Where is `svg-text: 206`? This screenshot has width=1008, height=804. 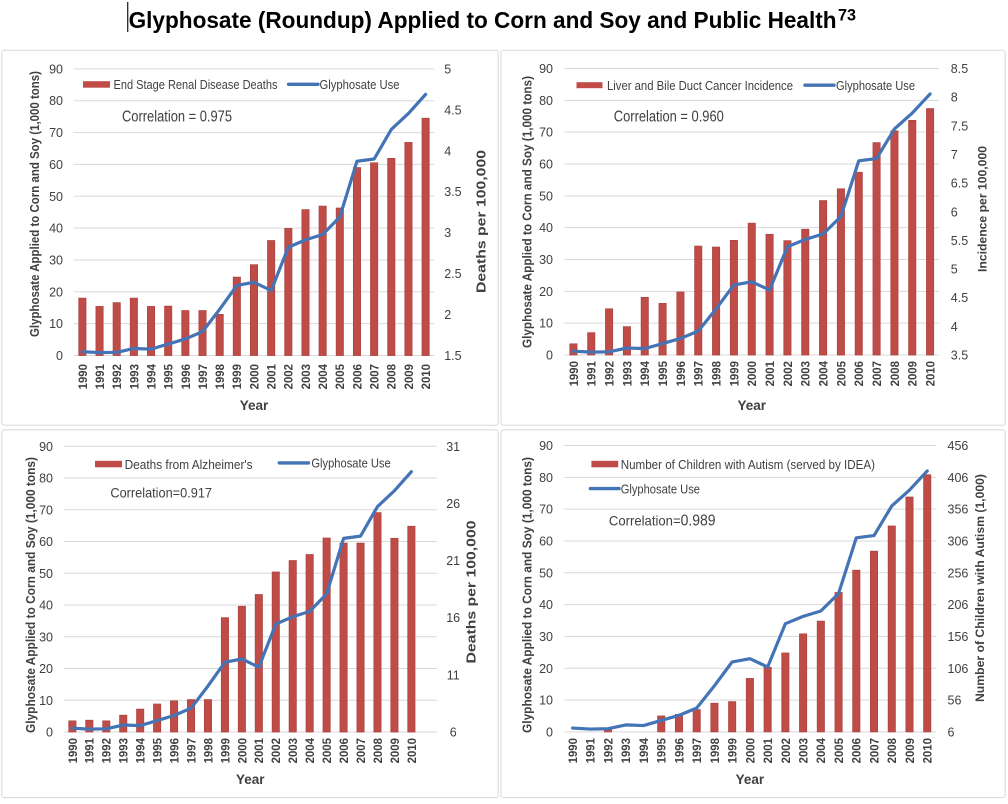
svg-text: 206 is located at coordinates (958, 605).